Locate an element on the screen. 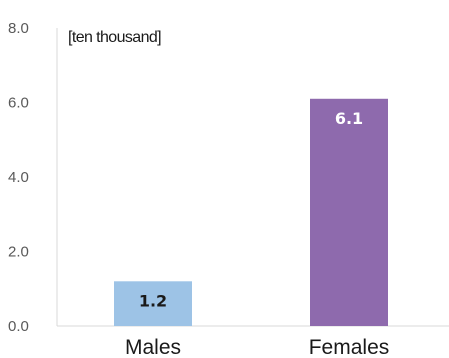 The height and width of the screenshot is (358, 449). y-tick-label: 8.0 is located at coordinates (18, 28).